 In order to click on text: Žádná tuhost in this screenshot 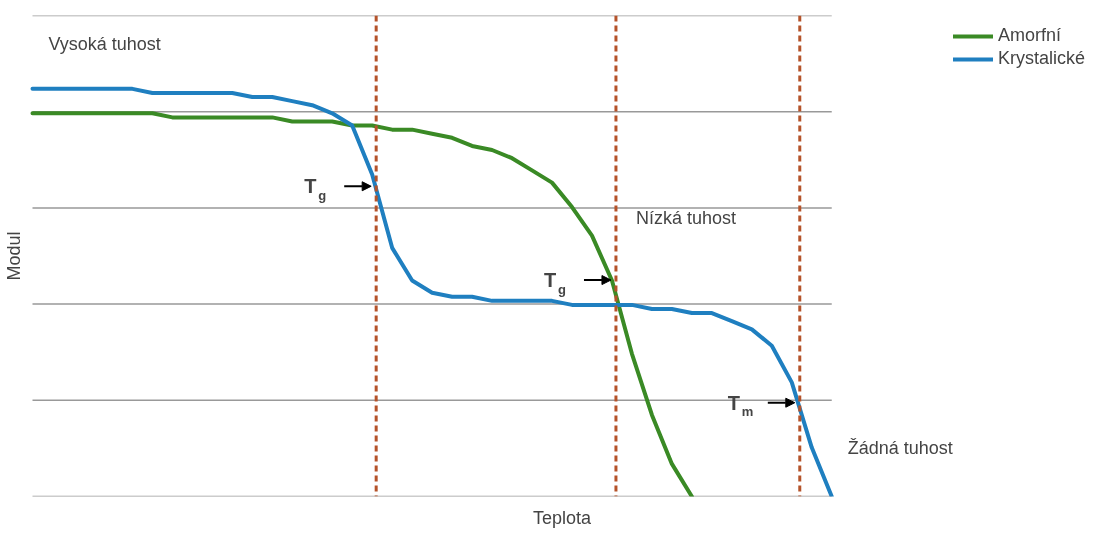, I will do `click(900, 448)`.